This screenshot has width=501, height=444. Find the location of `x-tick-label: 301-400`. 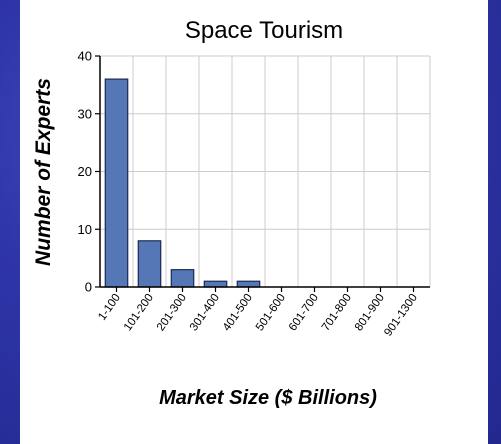

x-tick-label: 301-400 is located at coordinates (205, 312).